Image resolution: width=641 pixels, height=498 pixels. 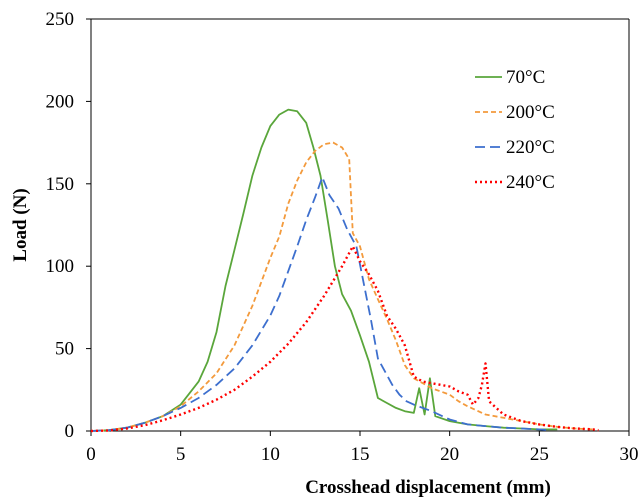 I want to click on x-tick-label: 25, so click(x=539, y=454).